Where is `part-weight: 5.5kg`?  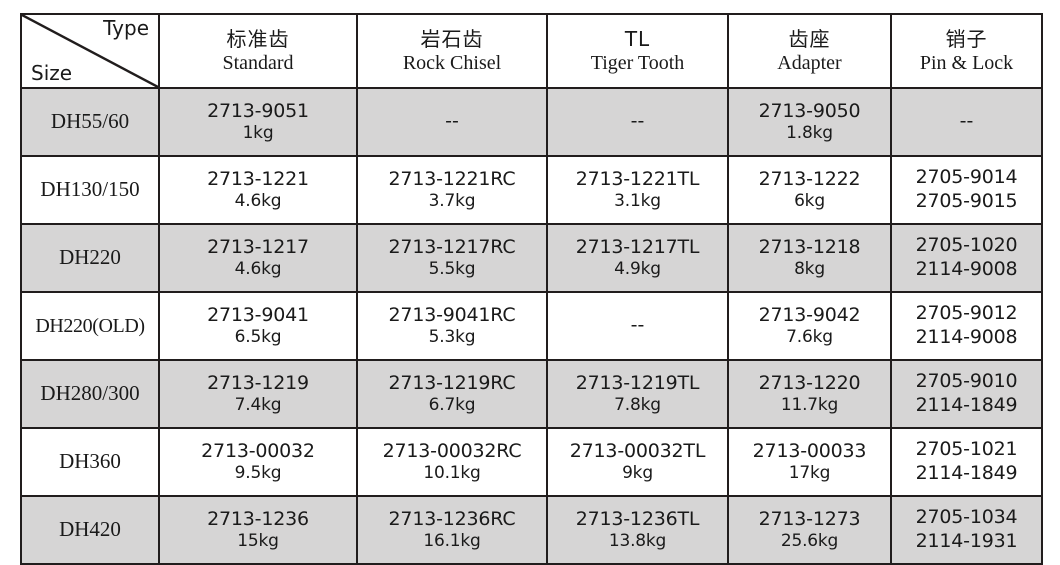 part-weight: 5.5kg is located at coordinates (452, 269).